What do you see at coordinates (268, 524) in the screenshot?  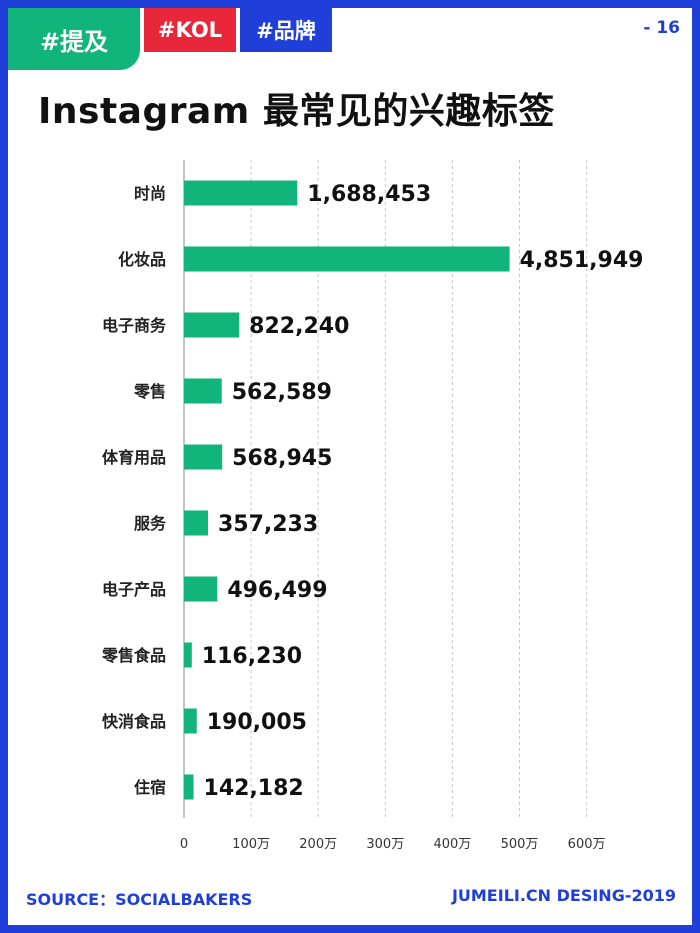 I see `value-label: 357,233` at bounding box center [268, 524].